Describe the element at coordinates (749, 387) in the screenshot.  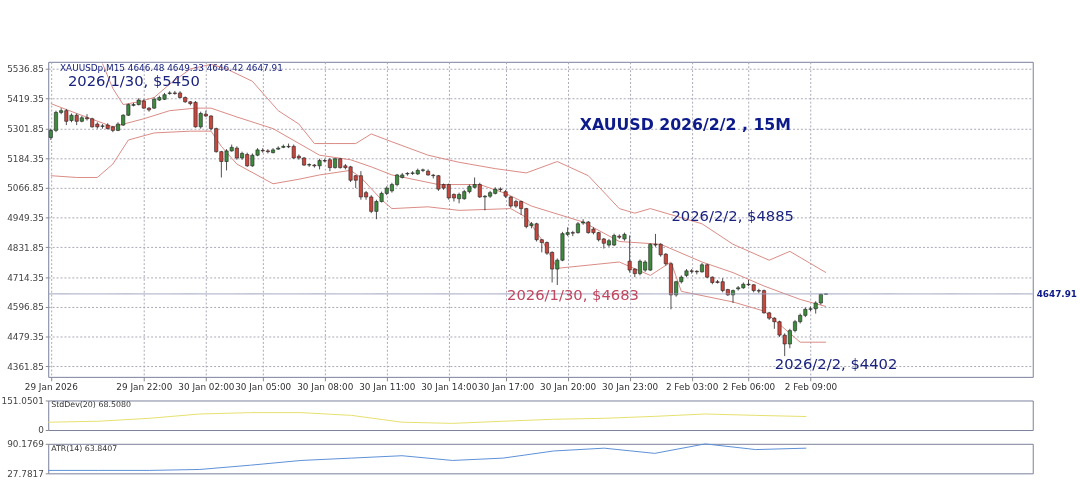
I see `x-tick-label: 2 Feb 06:00` at that location.